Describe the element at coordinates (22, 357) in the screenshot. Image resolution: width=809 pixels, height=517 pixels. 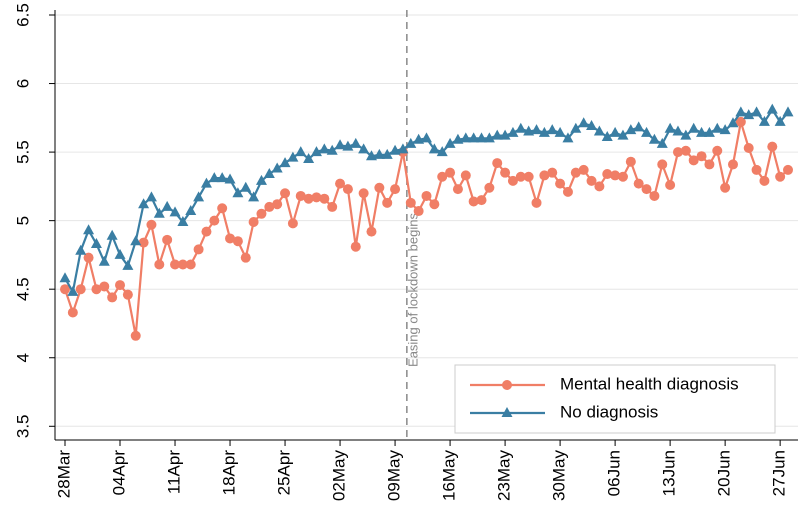
I see `y-tick-label: 4` at that location.